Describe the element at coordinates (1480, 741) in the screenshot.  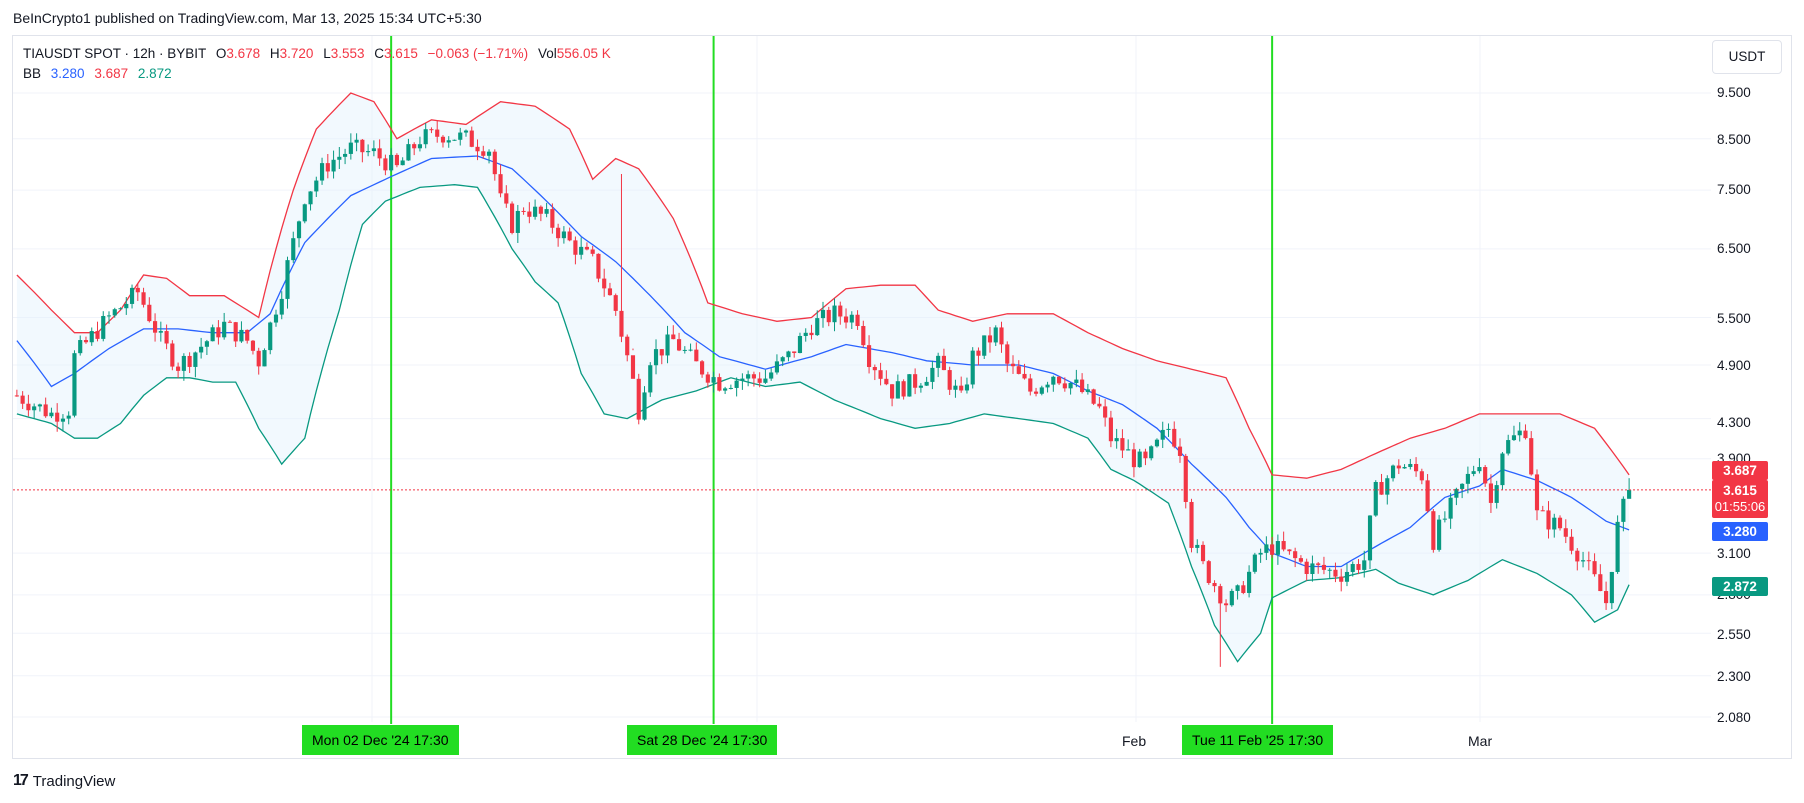
I see `time-label-mar: Mar` at that location.